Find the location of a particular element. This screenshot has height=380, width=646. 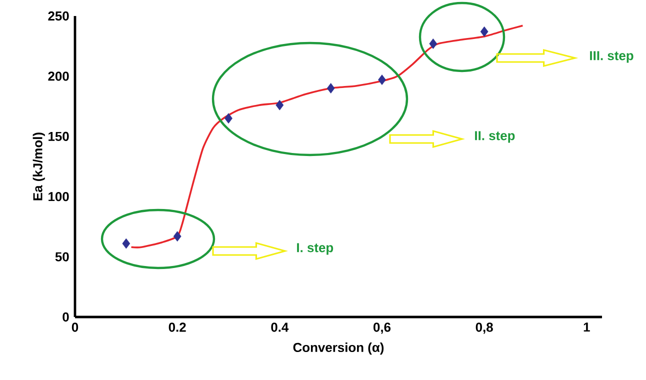

y-tick-label: 100 is located at coordinates (58, 197).